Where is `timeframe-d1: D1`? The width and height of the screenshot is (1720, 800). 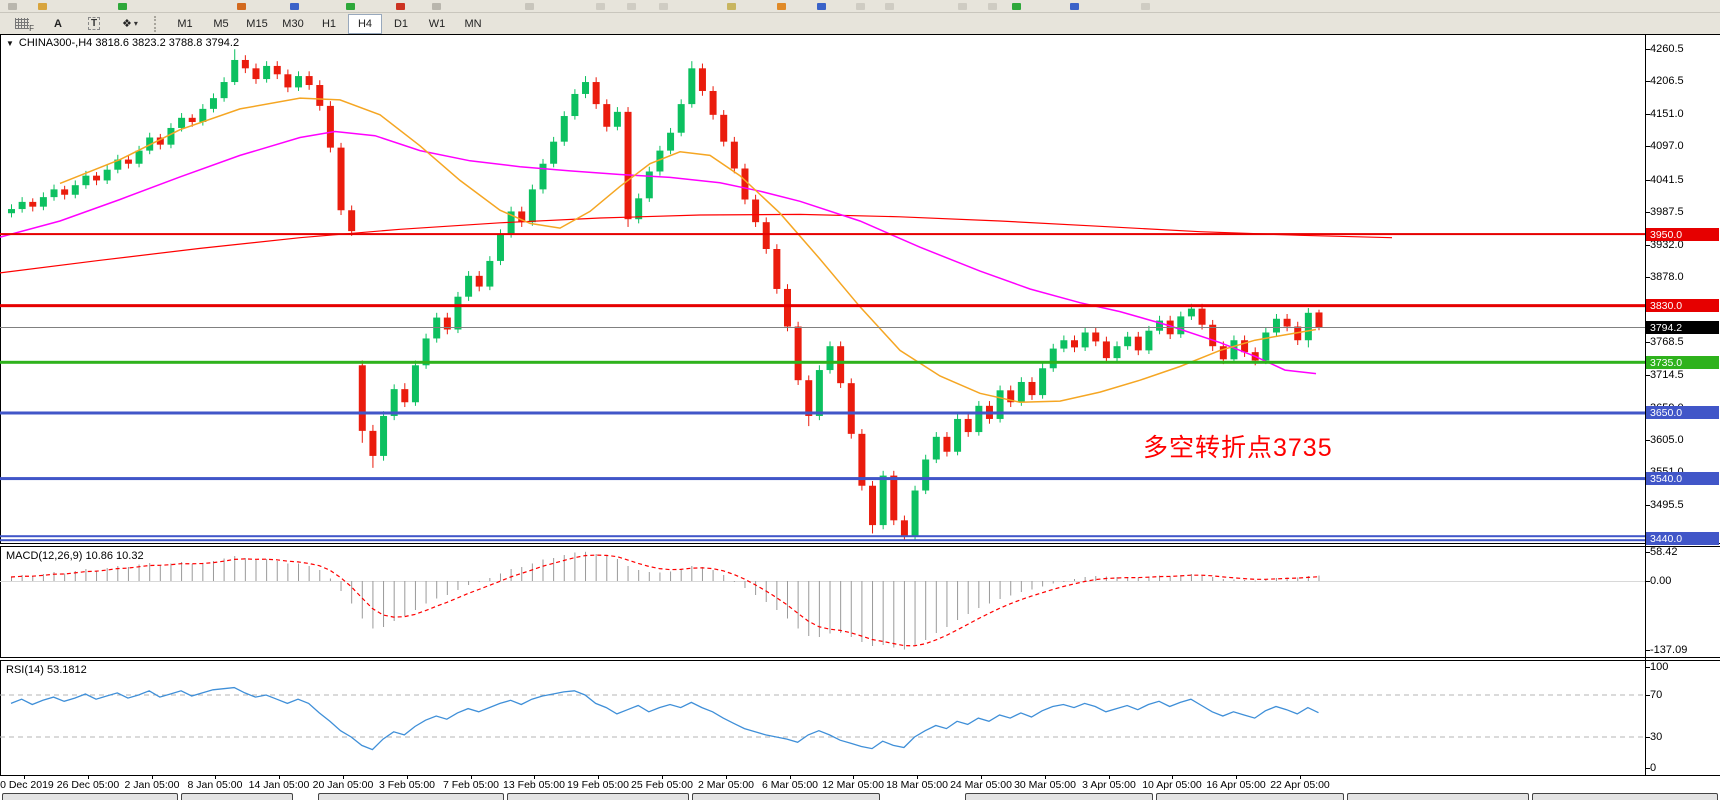
timeframe-d1: D1 is located at coordinates (401, 23).